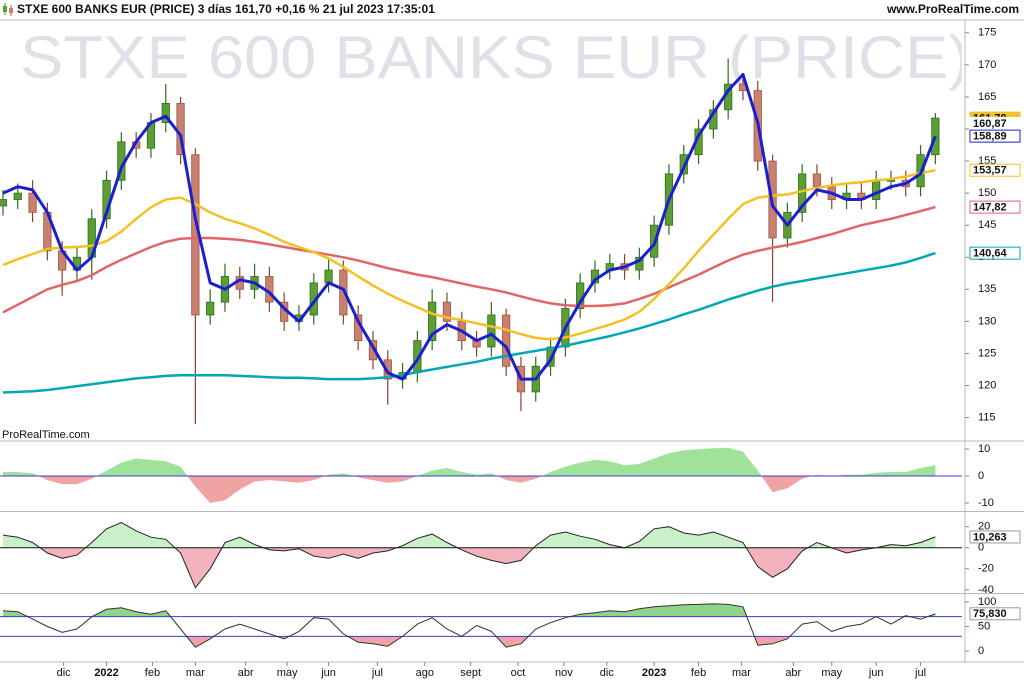 The width and height of the screenshot is (1024, 683). What do you see at coordinates (984, 449) in the screenshot?
I see `y-tick-label: 10` at bounding box center [984, 449].